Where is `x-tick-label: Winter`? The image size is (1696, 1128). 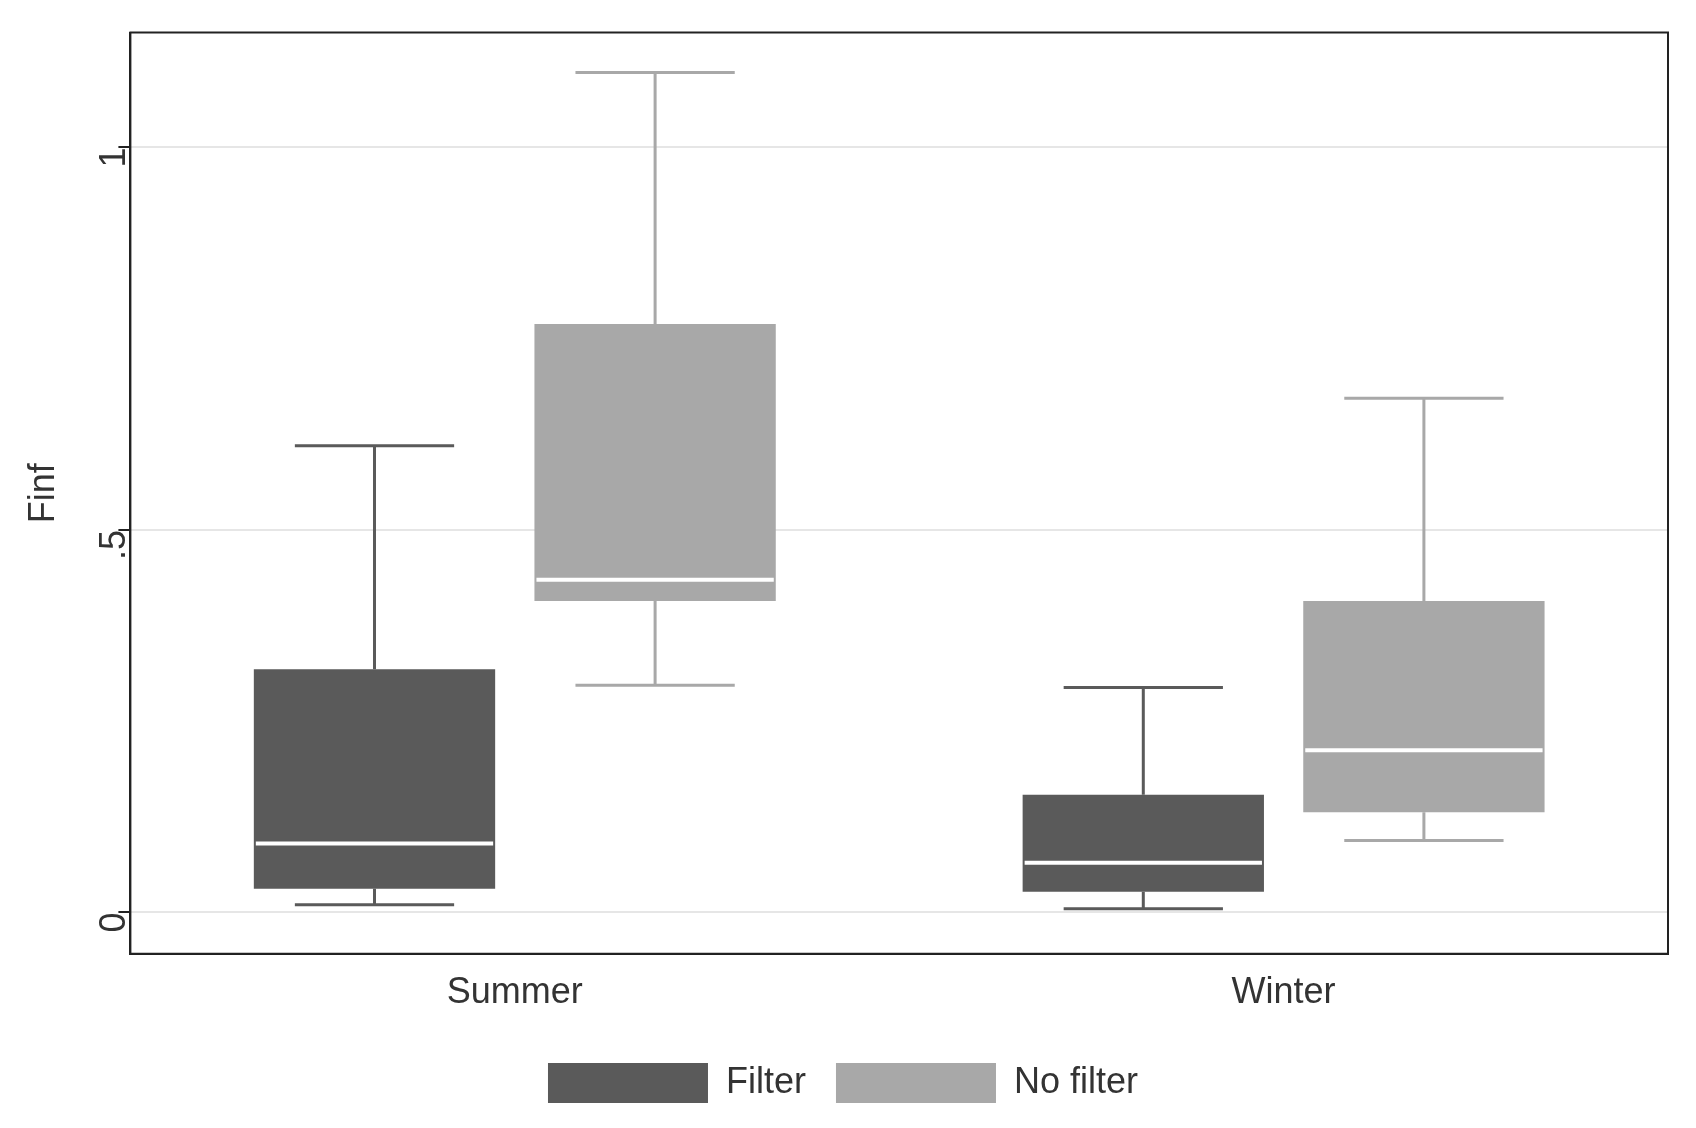
x-tick-label: Winter is located at coordinates (1283, 991).